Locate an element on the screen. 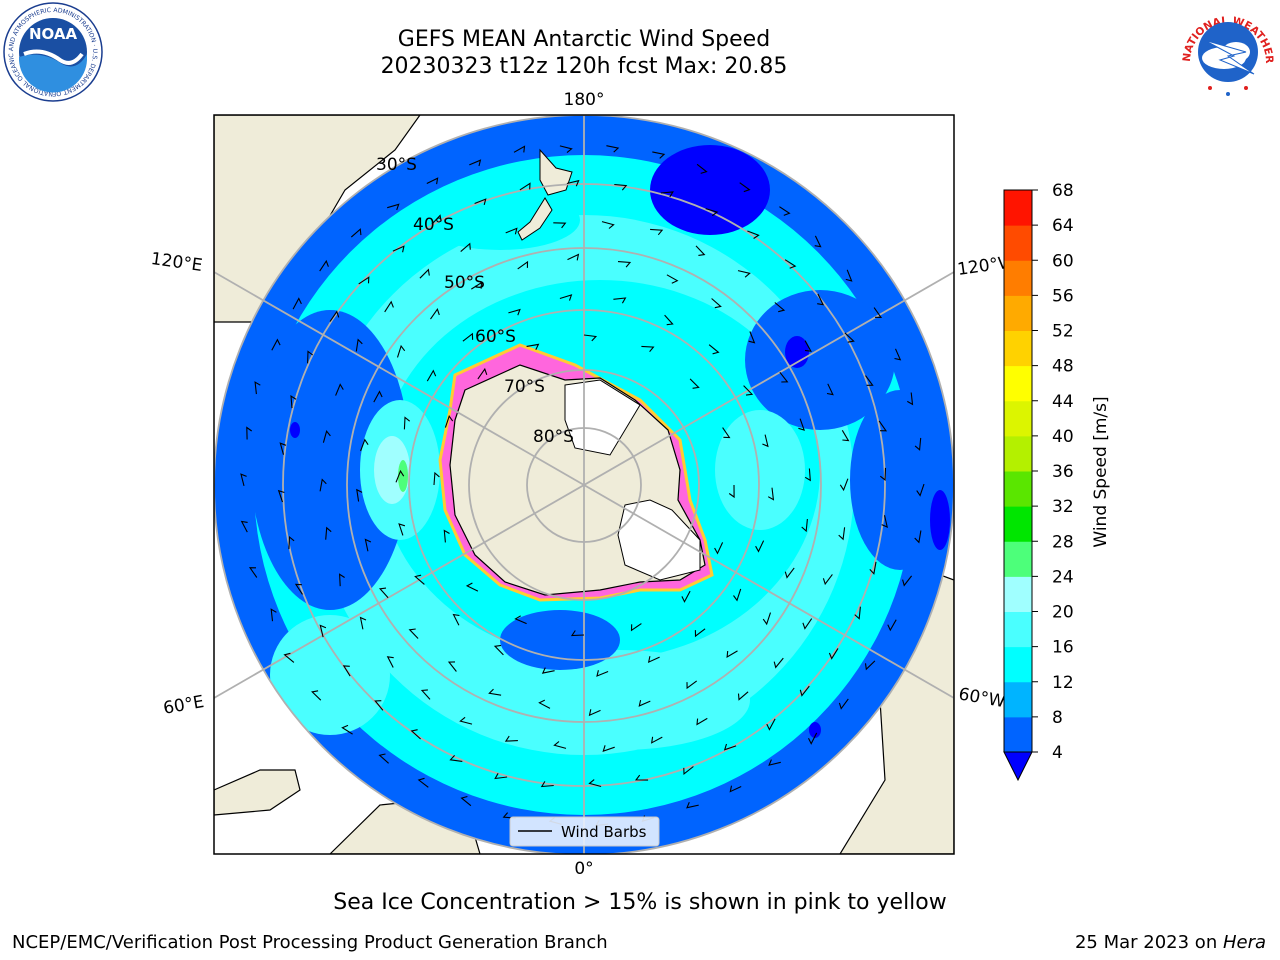 The height and width of the screenshot is (960, 1280). footer-date-text: 25 Mar 2023 on is located at coordinates (1148, 942).